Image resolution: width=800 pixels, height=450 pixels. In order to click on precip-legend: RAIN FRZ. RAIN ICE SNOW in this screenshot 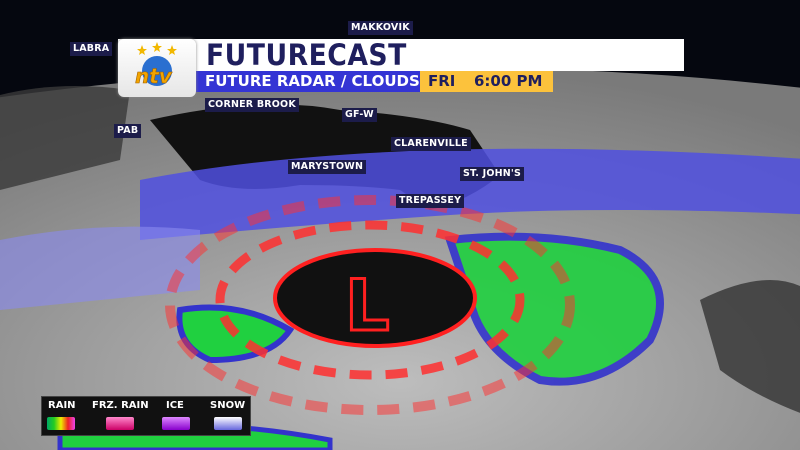, I will do `click(146, 416)`.